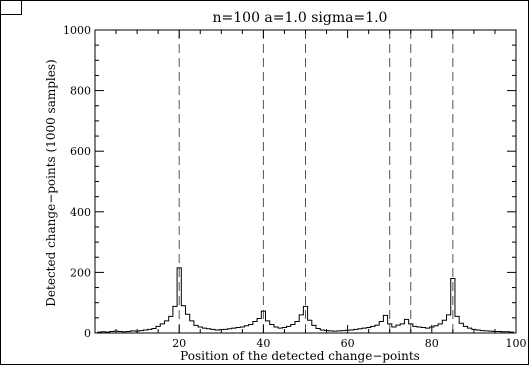  I want to click on histogram-series-line, so click(305, 300).